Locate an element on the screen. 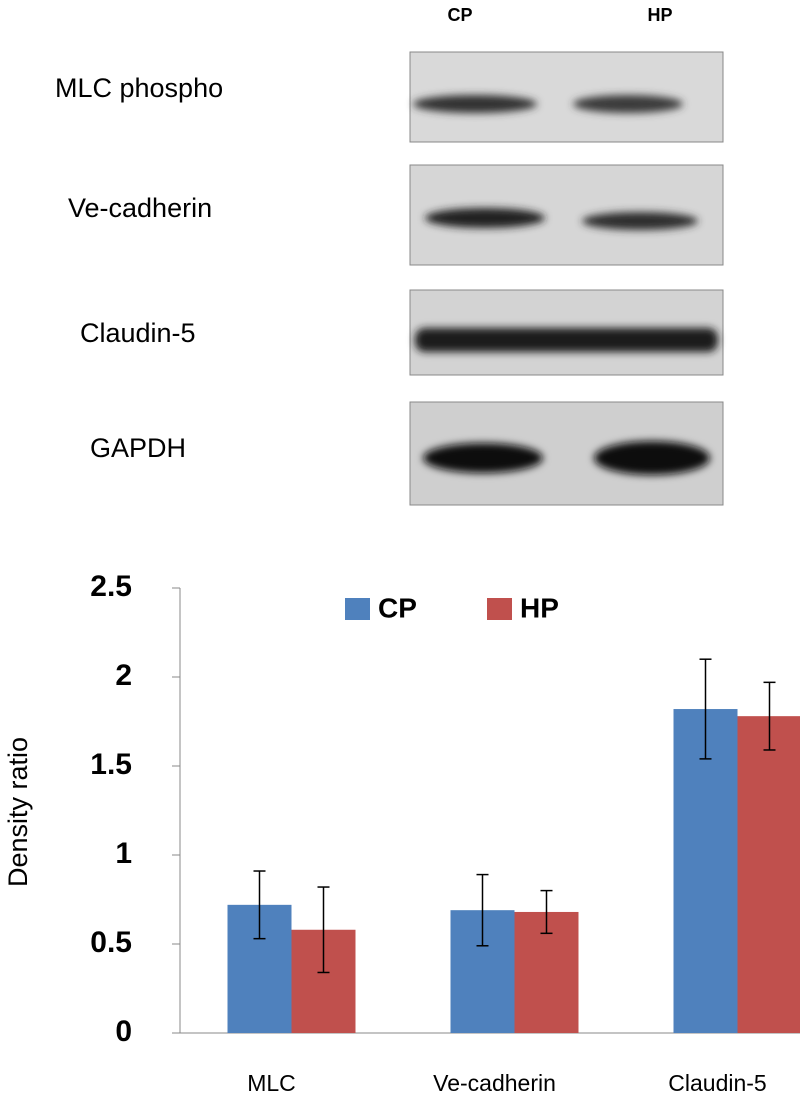 The height and width of the screenshot is (1098, 800). blot-row-label: Ve-cadherin is located at coordinates (140, 208).